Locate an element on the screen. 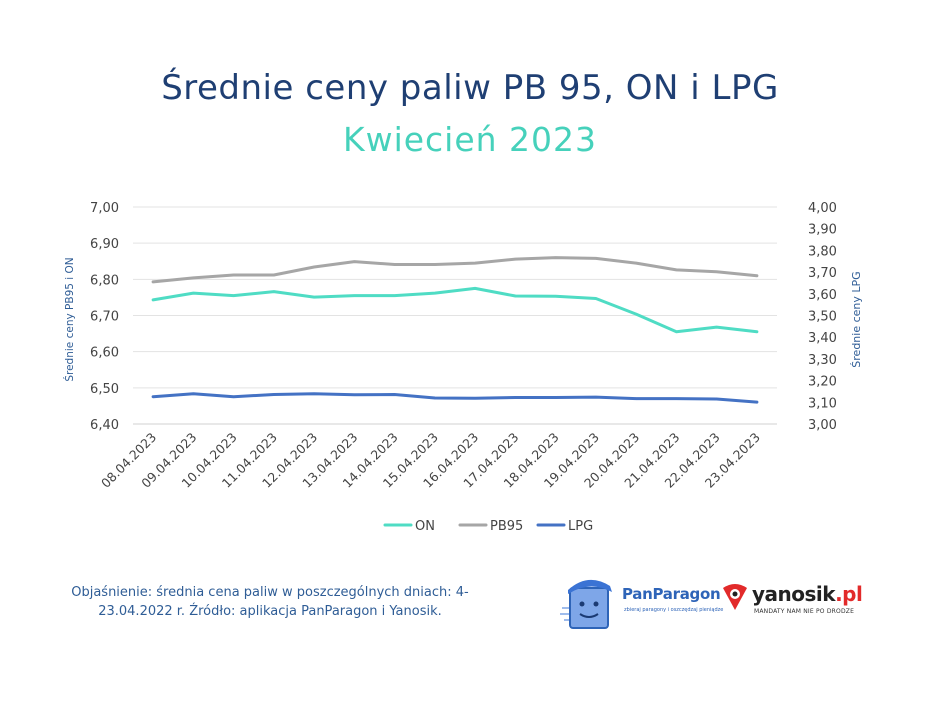 The width and height of the screenshot is (940, 705). chart-title: Średnie ceny paliw PB 95, ON i LPG is located at coordinates (470, 88).